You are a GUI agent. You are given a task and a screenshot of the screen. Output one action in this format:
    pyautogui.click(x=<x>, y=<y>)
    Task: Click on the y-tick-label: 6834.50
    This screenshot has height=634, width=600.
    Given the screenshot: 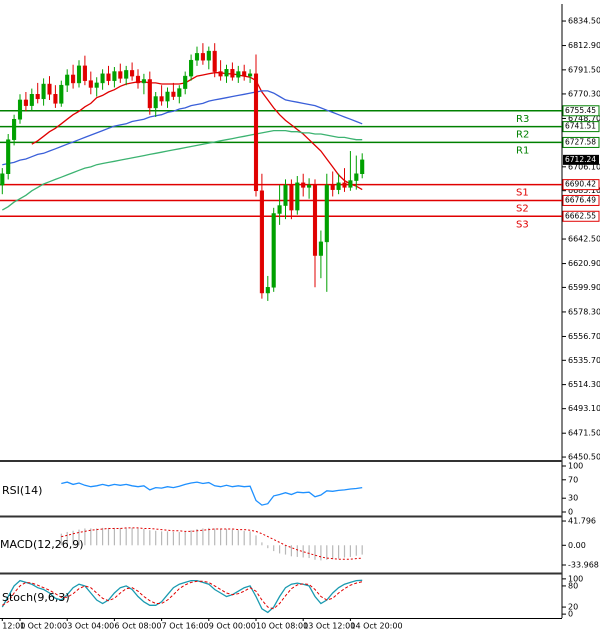 What is the action you would take?
    pyautogui.click(x=584, y=21)
    